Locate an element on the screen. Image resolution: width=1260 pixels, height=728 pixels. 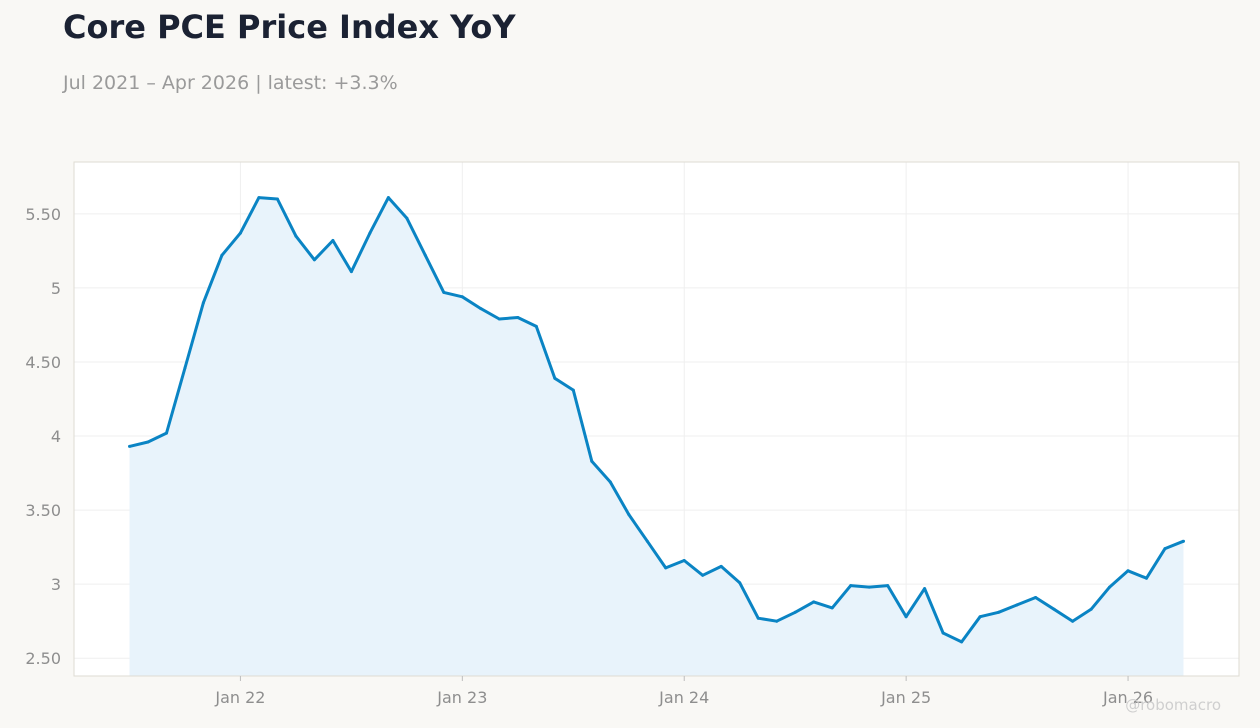
x-tick-label: Jan 22 is located at coordinates (239, 697).